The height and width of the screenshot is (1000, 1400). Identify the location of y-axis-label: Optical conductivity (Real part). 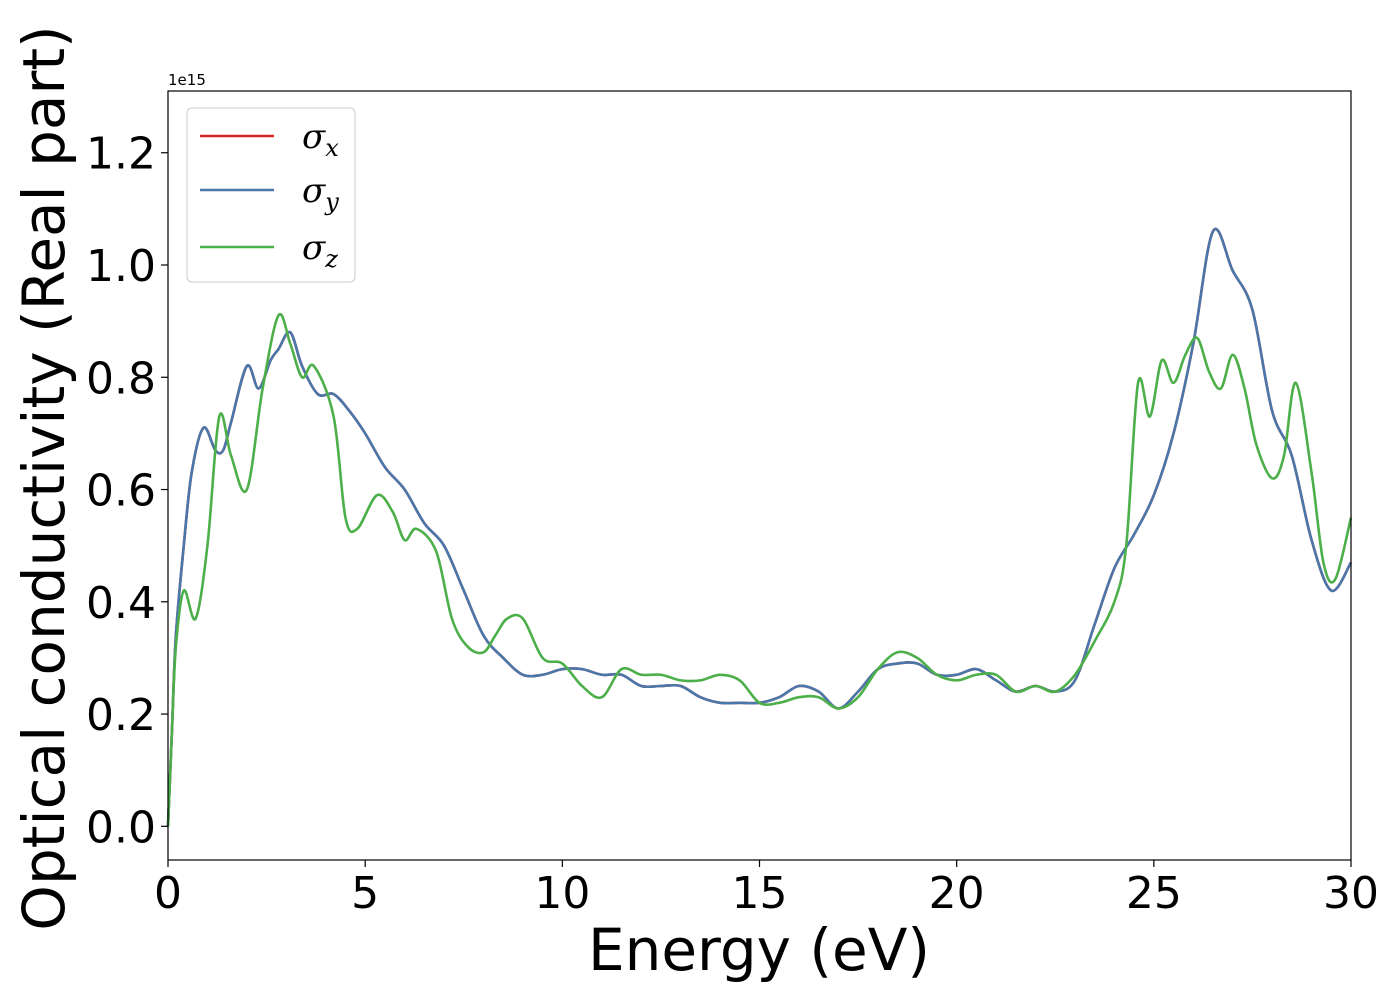
(44, 477).